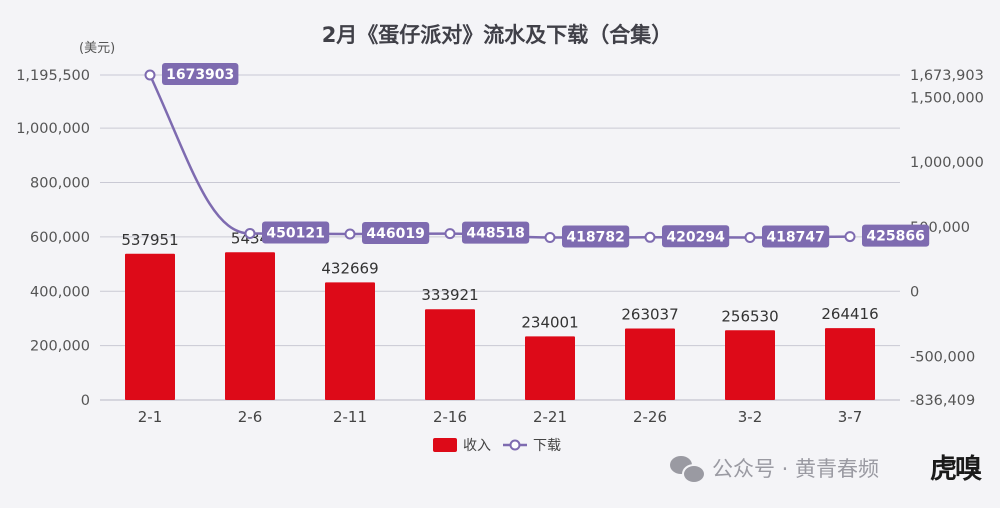 This screenshot has width=1000, height=508. What do you see at coordinates (60, 238) in the screenshot?
I see `left-tick-label: 600,000` at bounding box center [60, 238].